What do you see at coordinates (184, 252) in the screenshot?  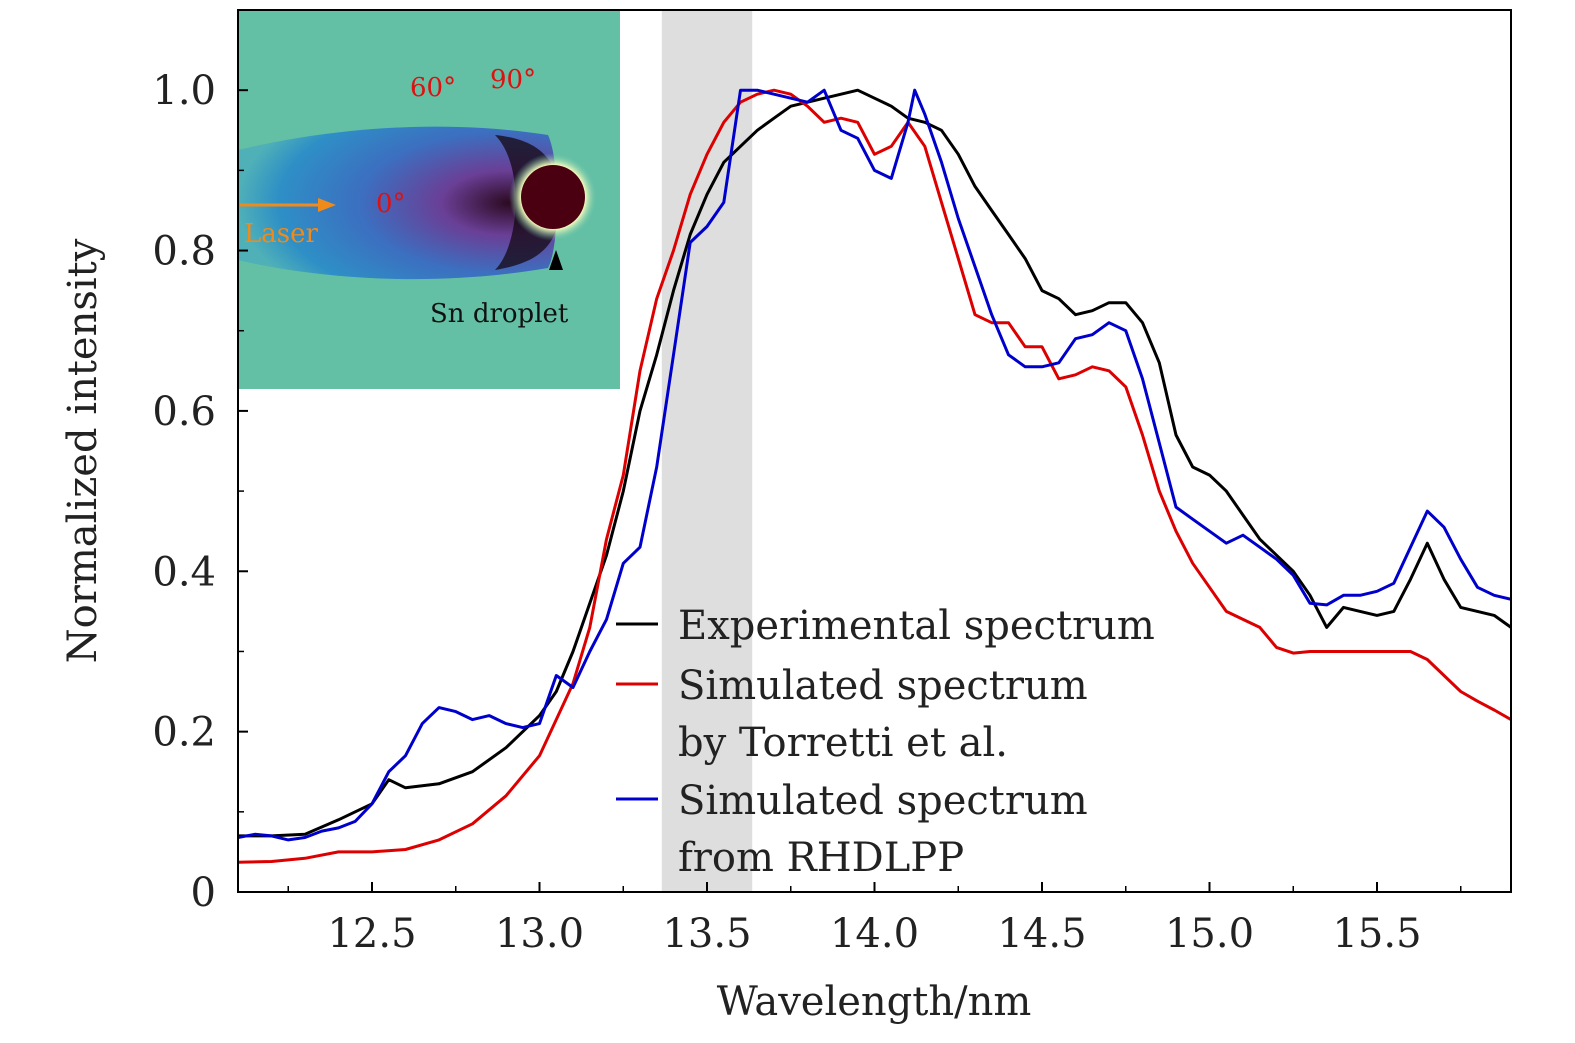 I see `y-tick-label: 0.8` at bounding box center [184, 252].